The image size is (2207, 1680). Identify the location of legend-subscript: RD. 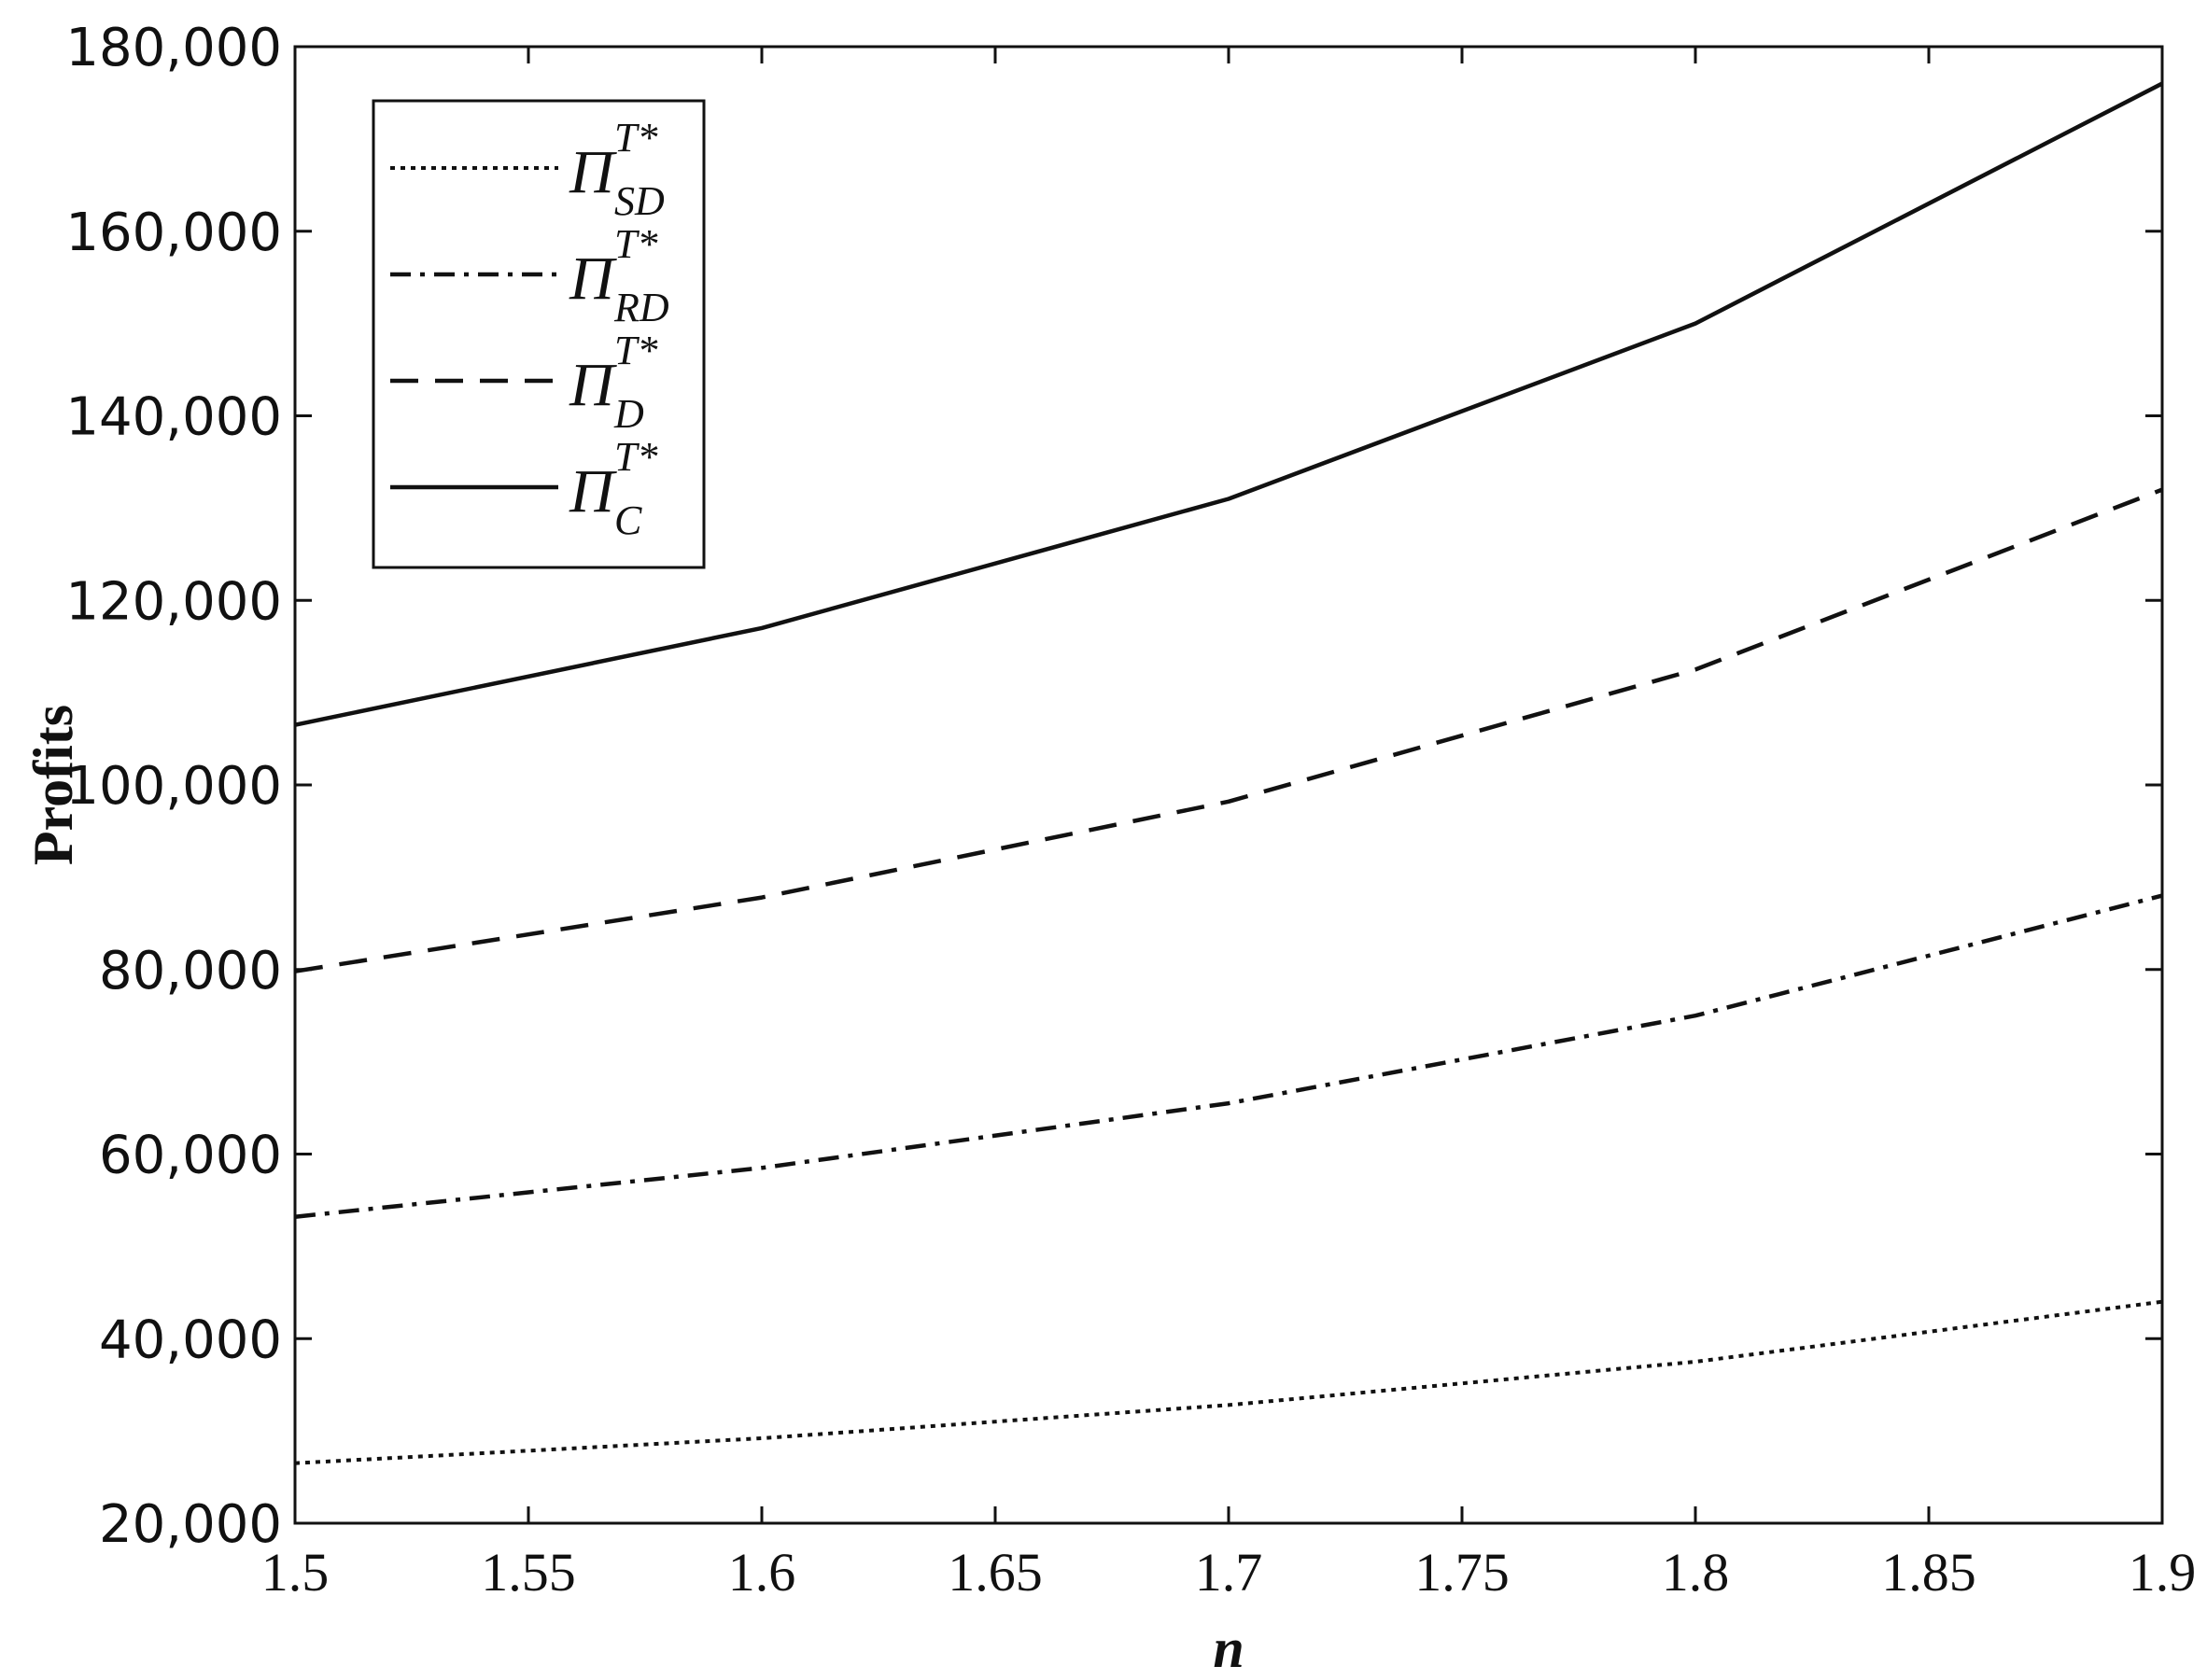
(641, 307).